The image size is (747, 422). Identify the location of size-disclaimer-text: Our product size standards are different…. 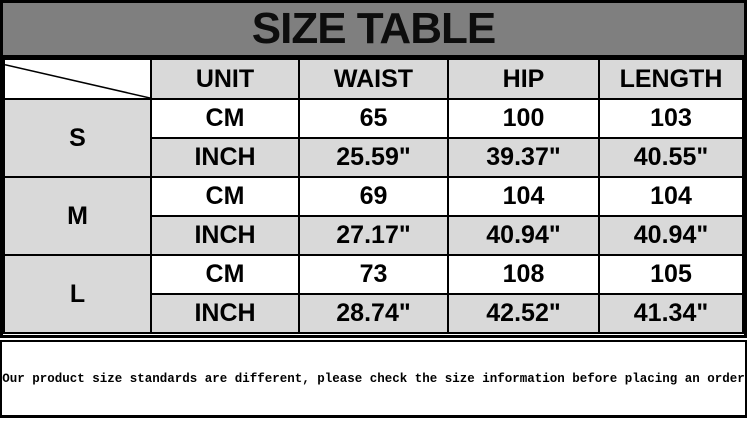
(373, 378).